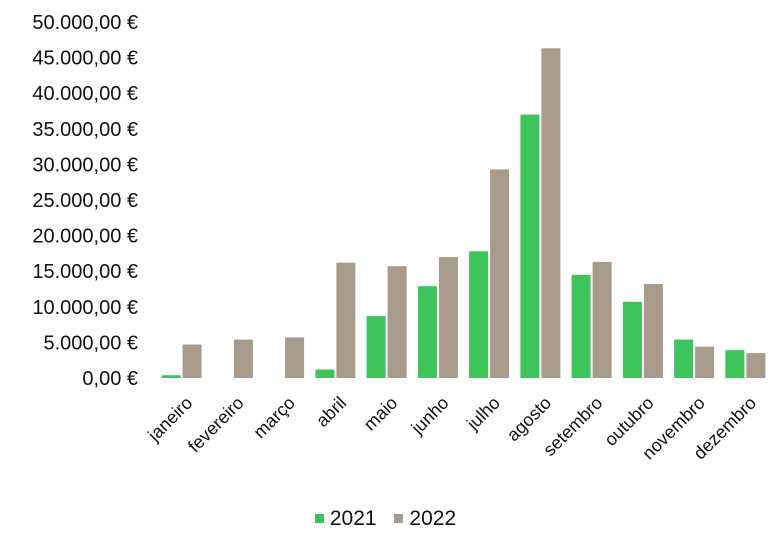 This screenshot has width=771, height=533. I want to click on bar-2021-julho, so click(479, 314).